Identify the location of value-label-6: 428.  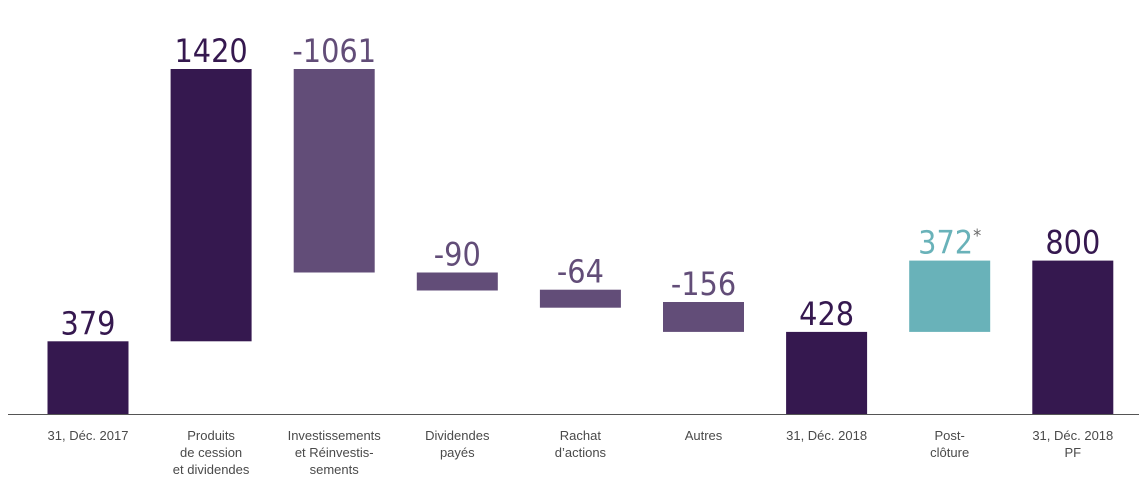
(826, 314).